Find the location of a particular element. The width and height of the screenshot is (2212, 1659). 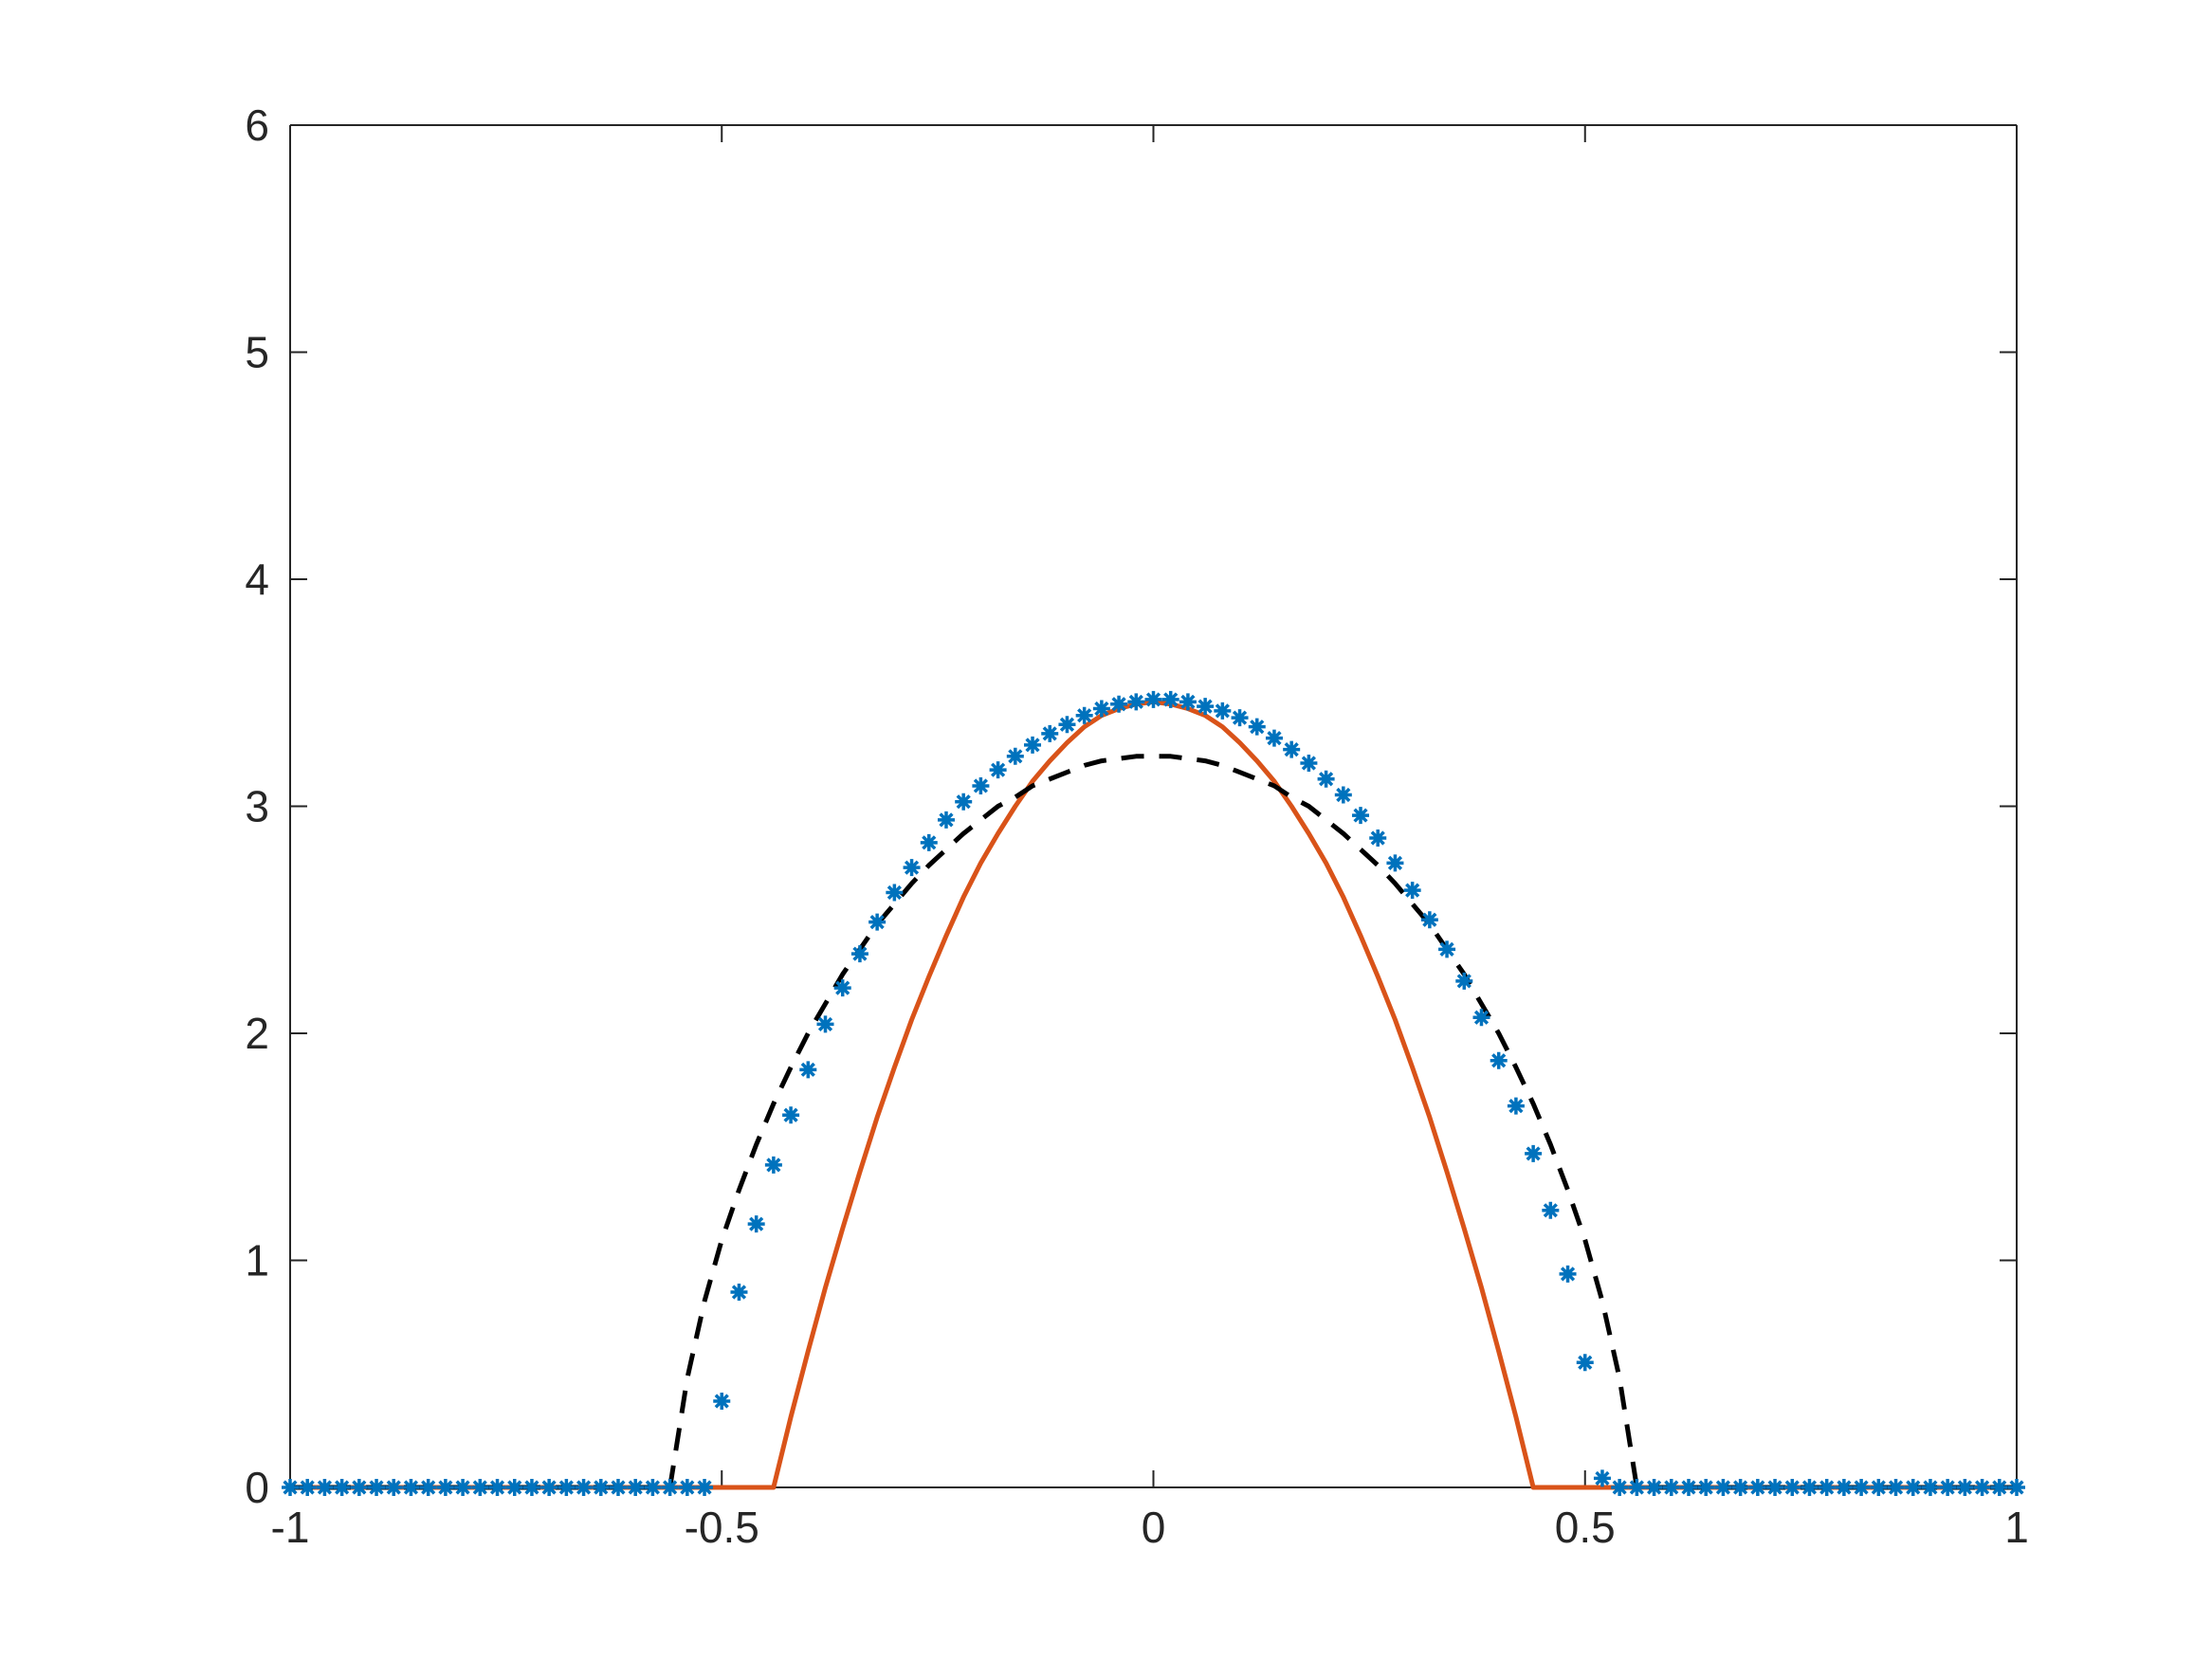

y-tick-label: 4 is located at coordinates (257, 579).